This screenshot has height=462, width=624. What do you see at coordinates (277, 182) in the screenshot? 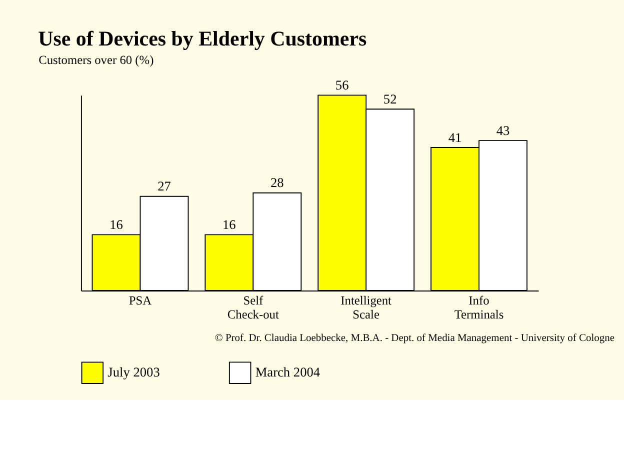
I see `data-label: 28` at bounding box center [277, 182].